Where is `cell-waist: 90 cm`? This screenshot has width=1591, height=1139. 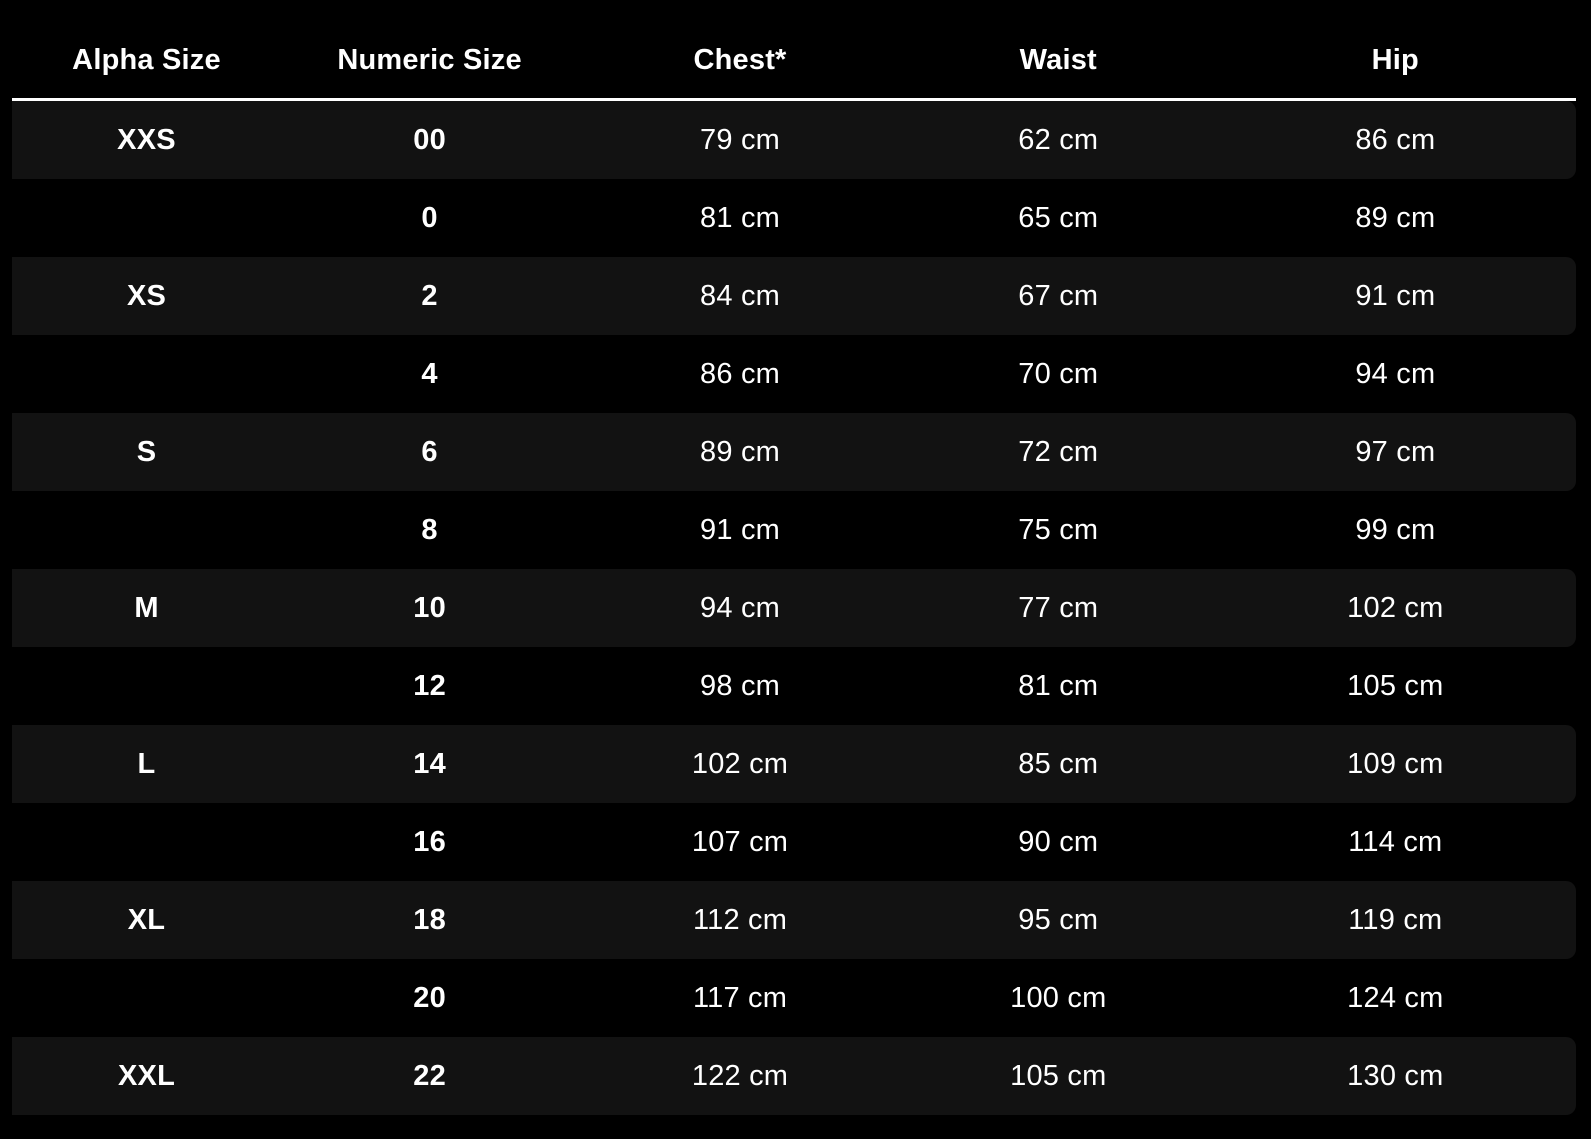
cell-waist: 90 cm is located at coordinates (1058, 841).